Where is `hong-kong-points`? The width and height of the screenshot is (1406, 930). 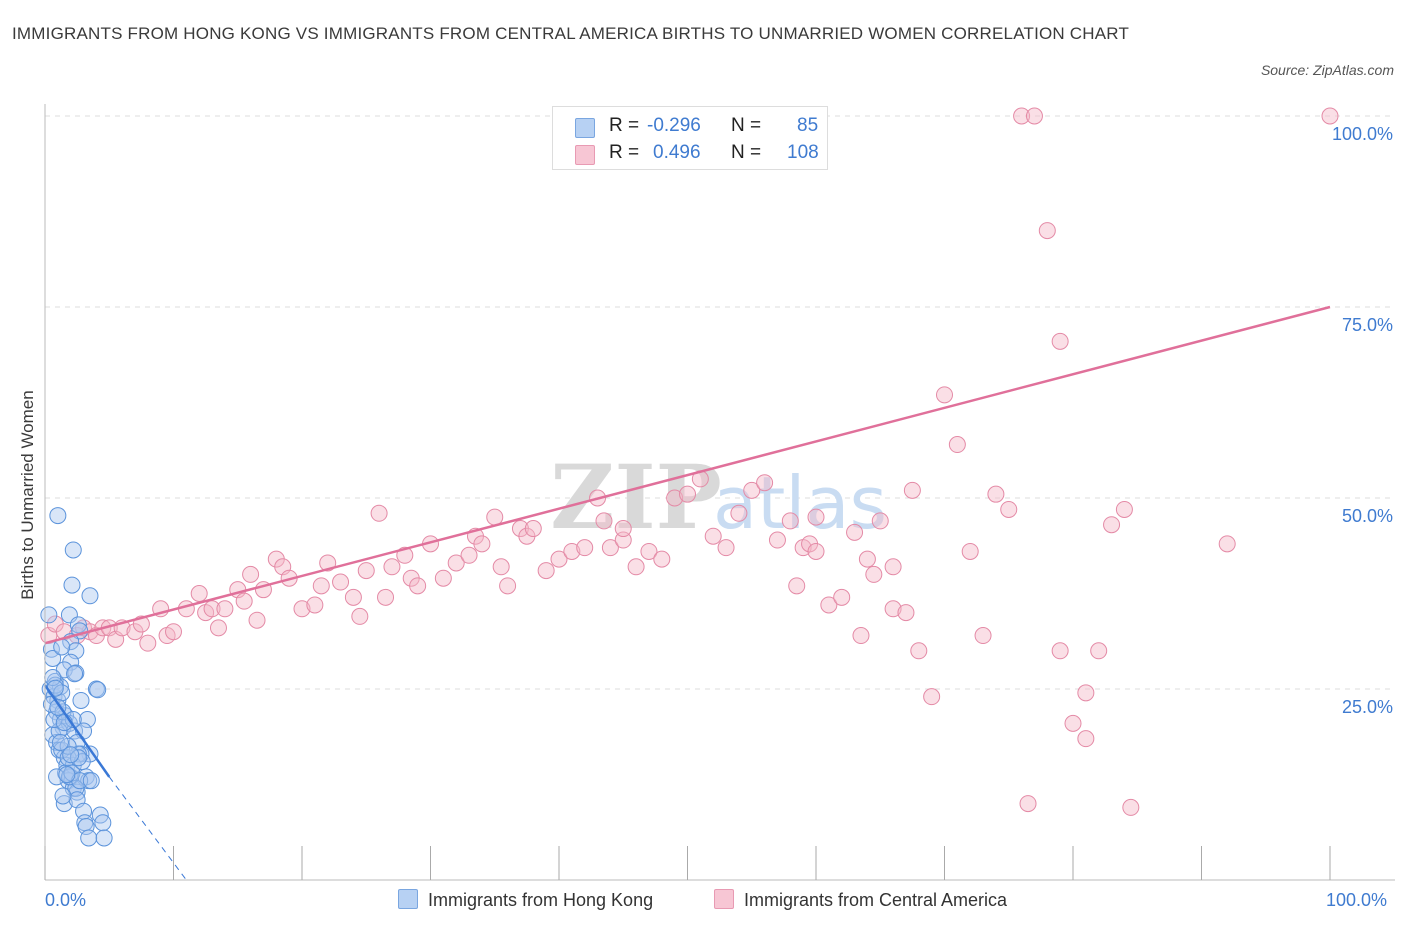 hong-kong-points is located at coordinates (76, 677).